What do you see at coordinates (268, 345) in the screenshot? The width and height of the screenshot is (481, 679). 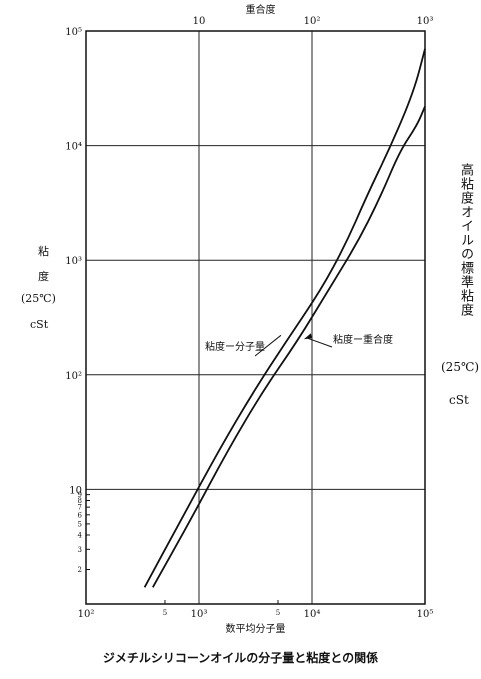 I see `series-label-1-leader` at bounding box center [268, 345].